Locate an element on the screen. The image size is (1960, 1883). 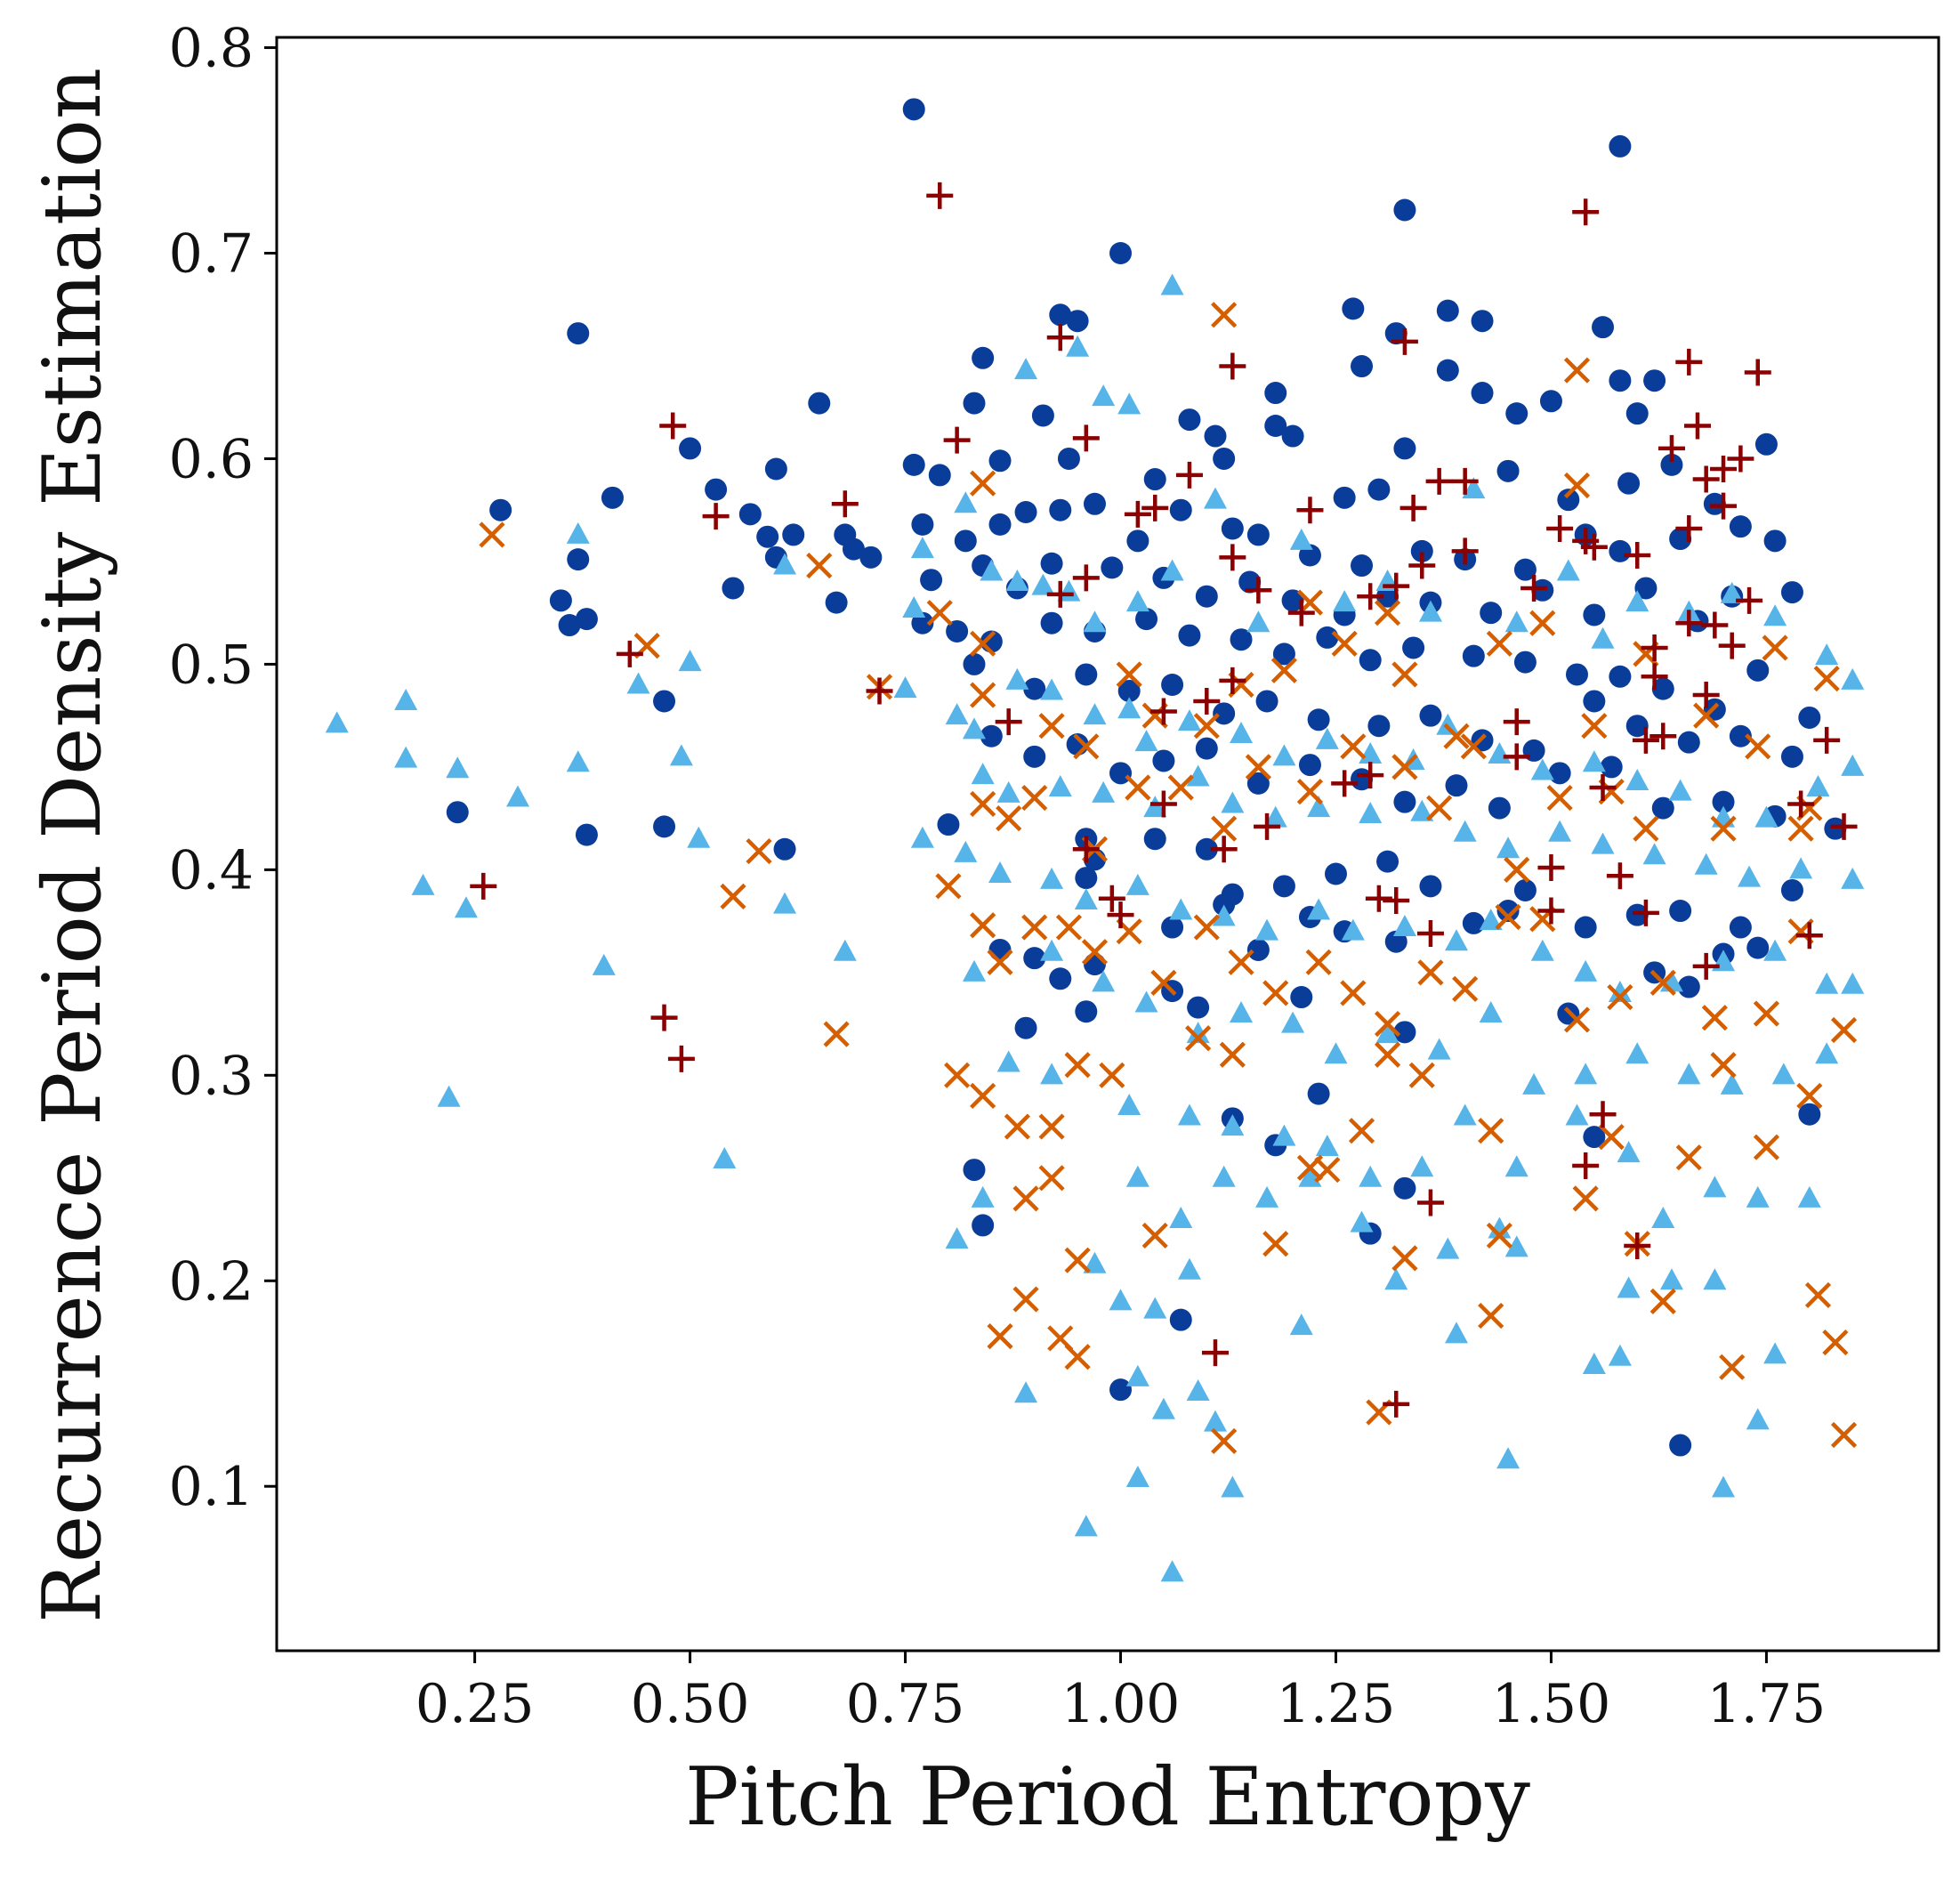
x-tick-label: 0.25 is located at coordinates (475, 1704).